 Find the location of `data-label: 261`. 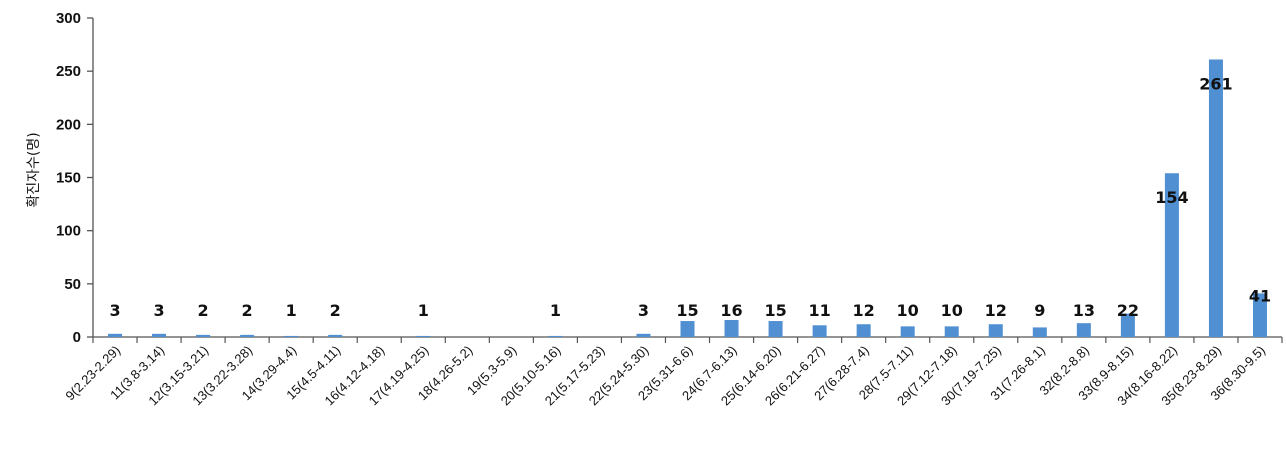

data-label: 261 is located at coordinates (1215, 83).